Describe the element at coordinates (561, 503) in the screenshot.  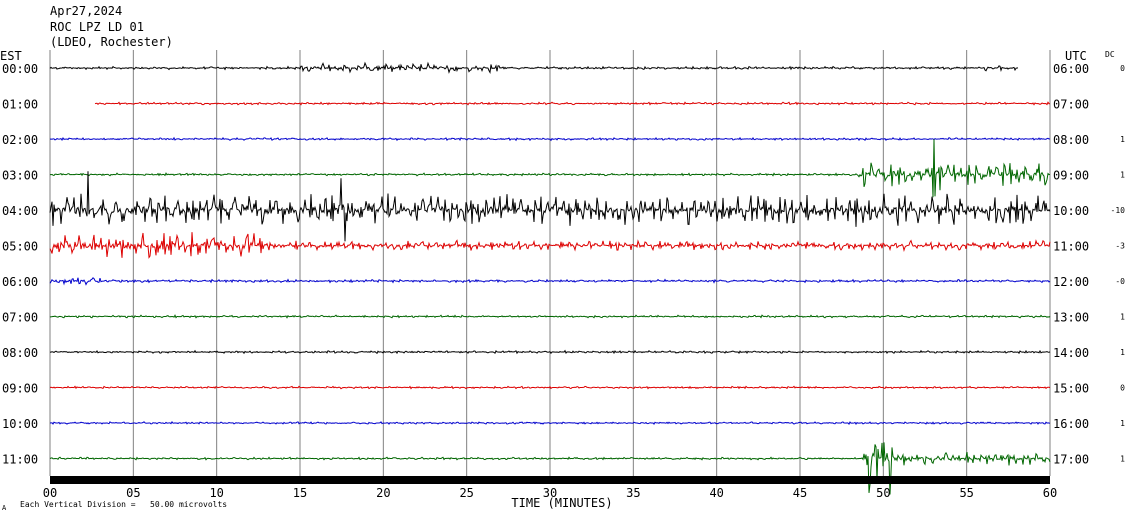
I see `x-axis-title: TIME (MINUTES)` at that location.